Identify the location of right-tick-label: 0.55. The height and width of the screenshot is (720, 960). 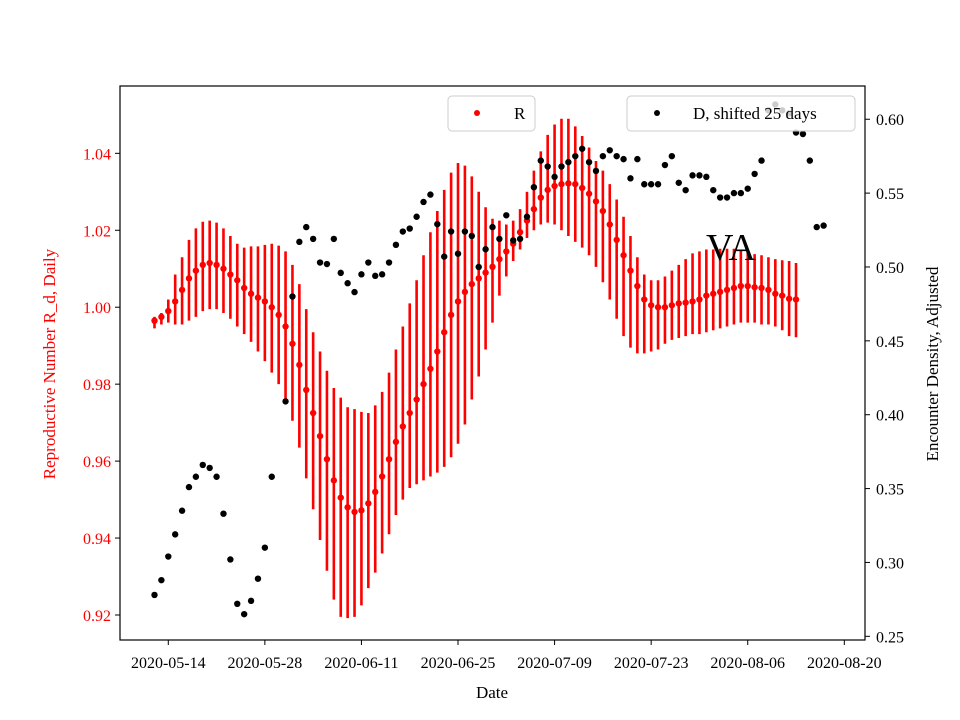
(890, 194).